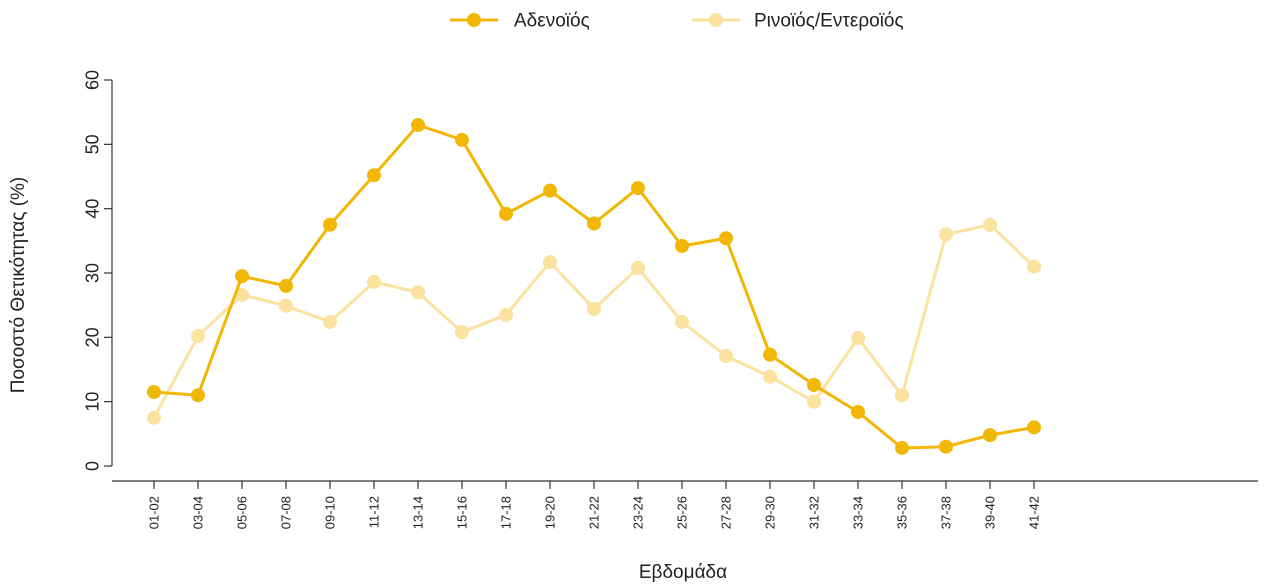 The height and width of the screenshot is (588, 1277). Describe the element at coordinates (552, 21) in the screenshot. I see `legend-label: Αδενοϊός` at that location.